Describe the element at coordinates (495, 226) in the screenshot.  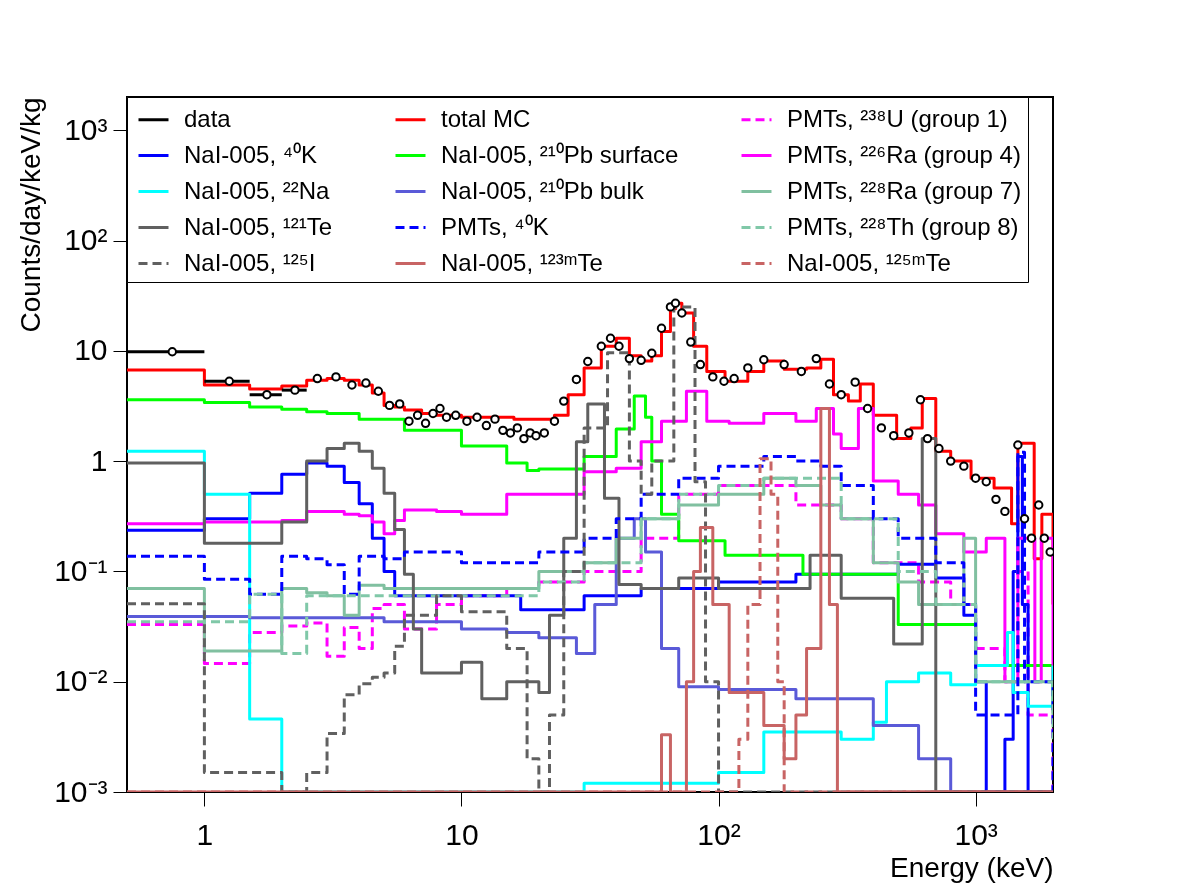
I see `legend-label: PMTs, ⁴⁰K` at that location.